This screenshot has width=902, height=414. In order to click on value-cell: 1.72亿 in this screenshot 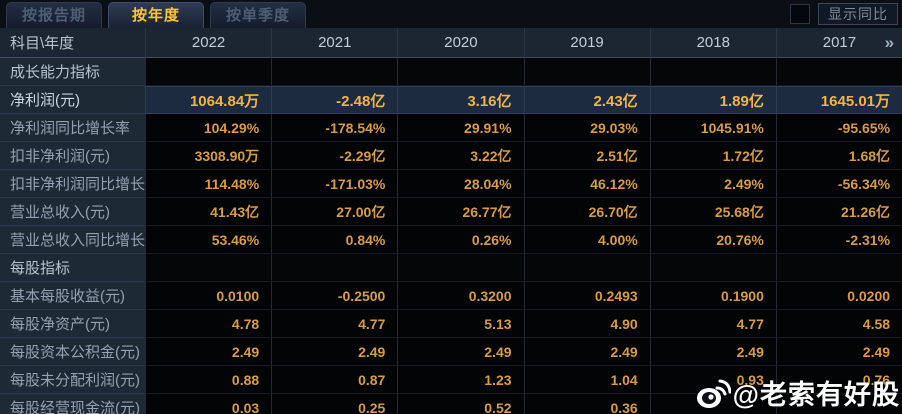, I will do `click(712, 156)`.